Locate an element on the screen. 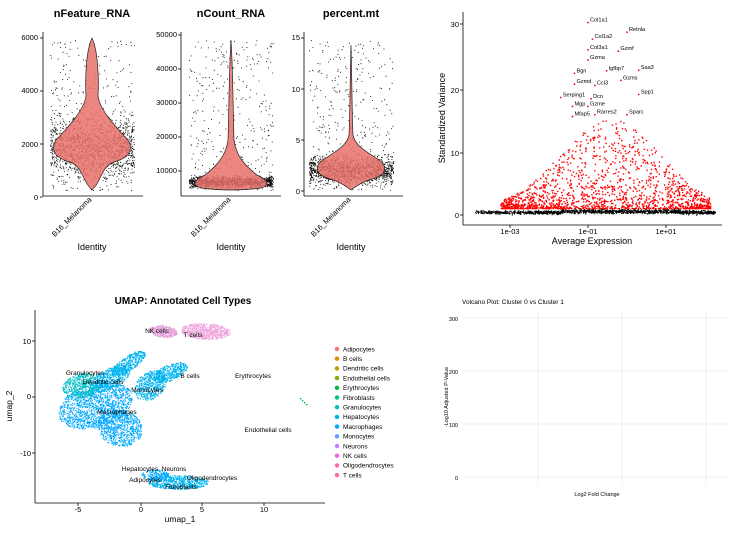  grid is located at coordinates (596, 397).